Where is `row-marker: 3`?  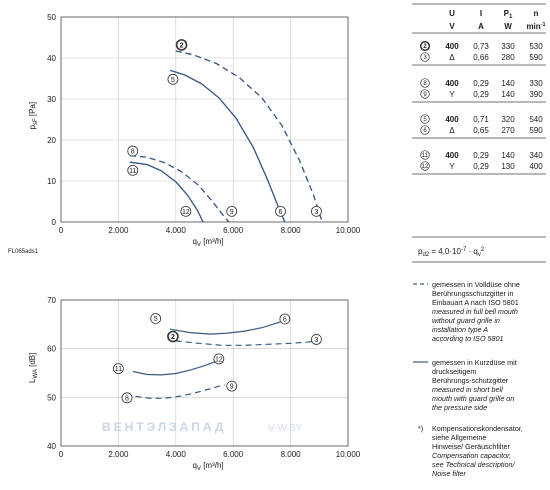
row-marker: 3 is located at coordinates (425, 58).